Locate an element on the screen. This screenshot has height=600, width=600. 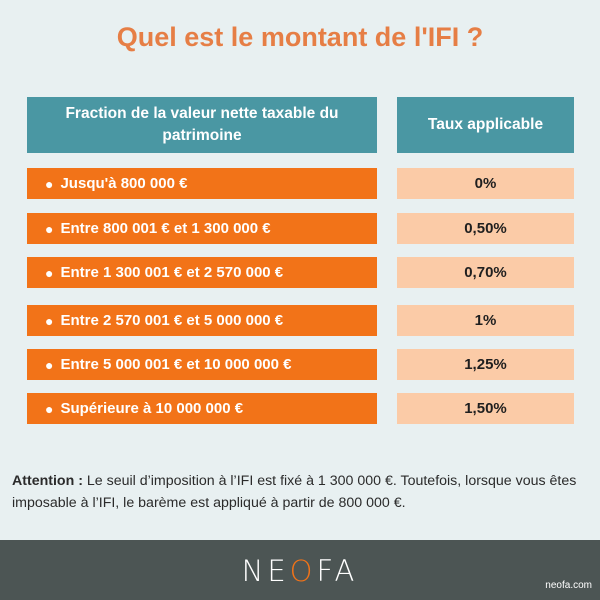
logo-part: FA is located at coordinates (337, 571).